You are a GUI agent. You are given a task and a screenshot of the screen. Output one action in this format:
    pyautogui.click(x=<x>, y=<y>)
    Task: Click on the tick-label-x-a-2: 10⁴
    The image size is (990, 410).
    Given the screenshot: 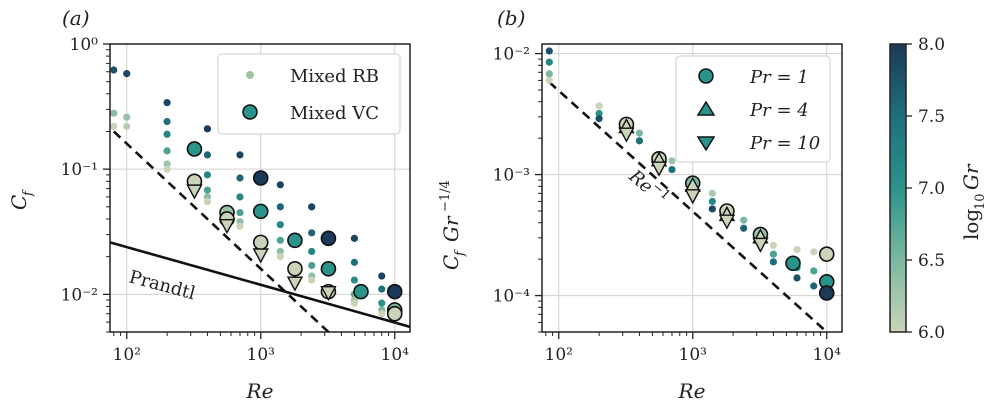 What is the action you would take?
    pyautogui.click(x=395, y=355)
    